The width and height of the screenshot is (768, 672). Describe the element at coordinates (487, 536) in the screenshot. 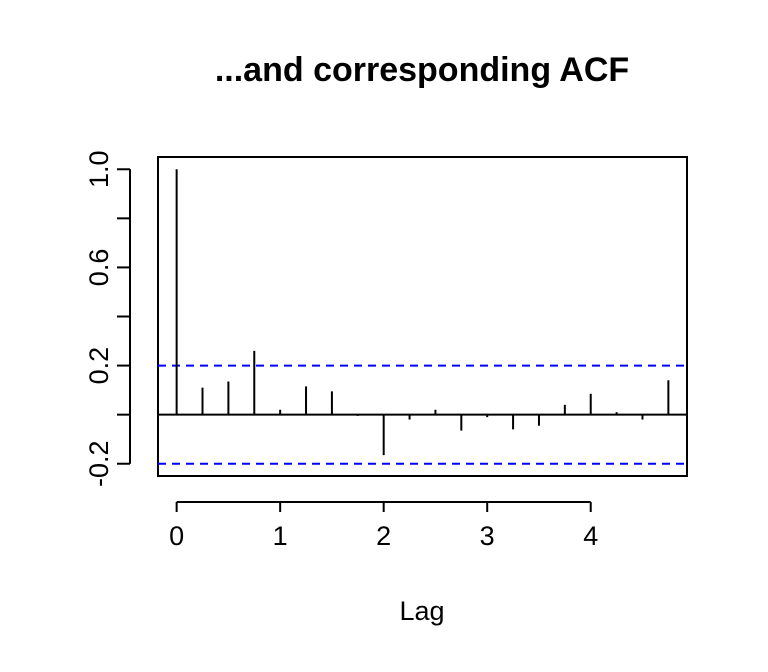

I see `x-tick-label: 3` at that location.